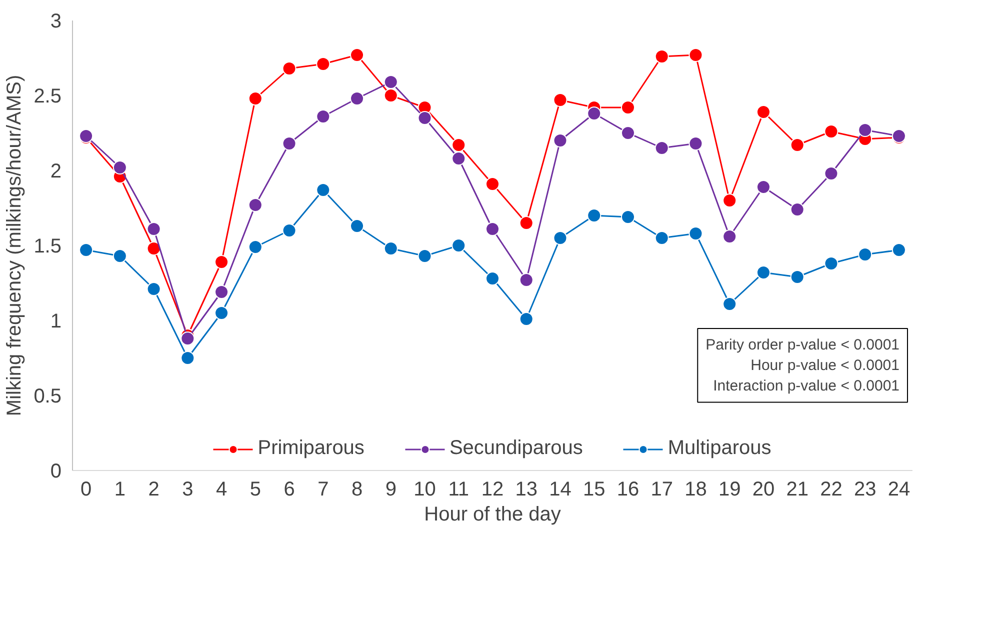 The width and height of the screenshot is (998, 620). What do you see at coordinates (720, 448) in the screenshot?
I see `legend-label: Multiparous` at bounding box center [720, 448].